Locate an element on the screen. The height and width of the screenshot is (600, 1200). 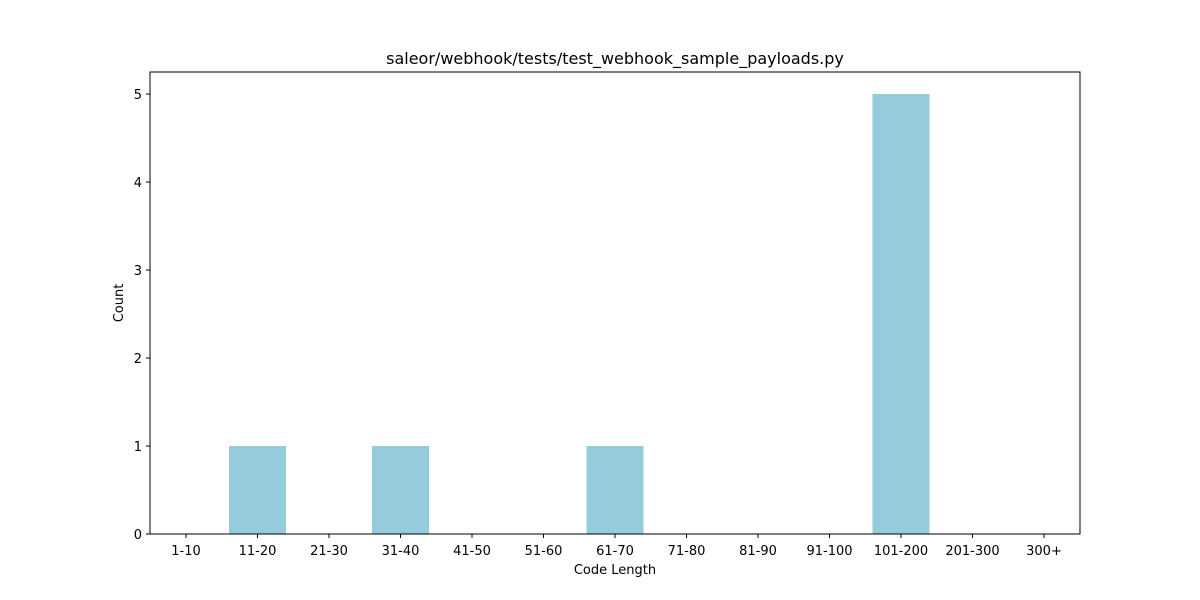
y-axis: 0 1 2 3 4 5 is located at coordinates (142, 315).